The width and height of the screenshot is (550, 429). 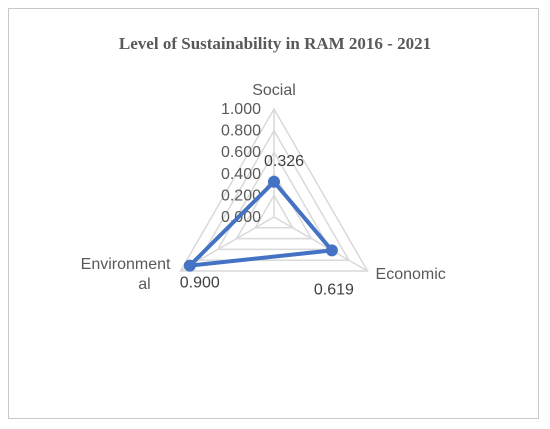 I want to click on data-label: 0.326, so click(x=284, y=161).